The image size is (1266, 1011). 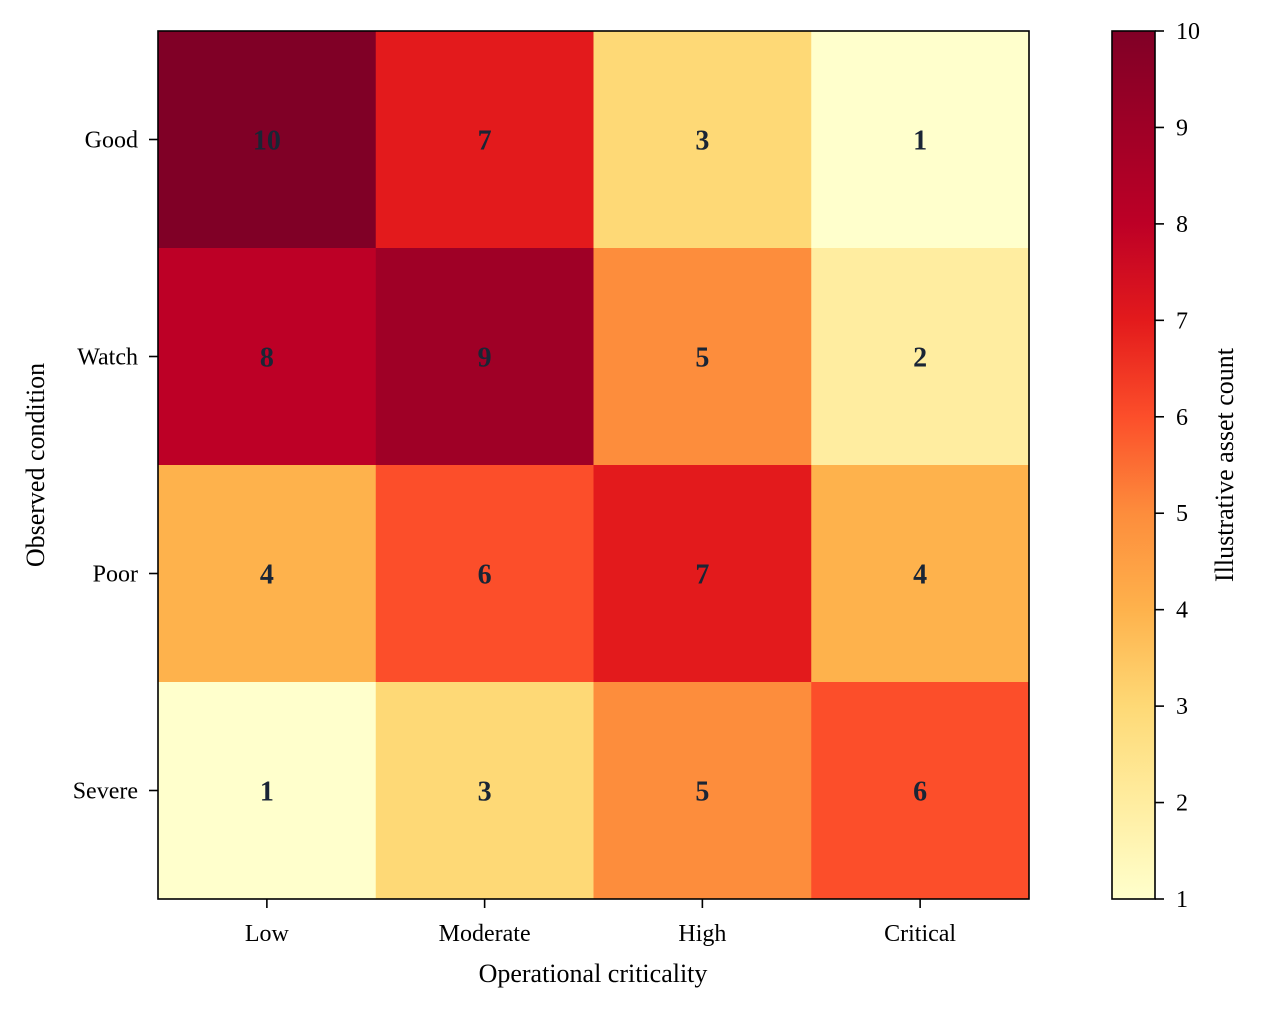 I want to click on heatmap-cell-watch-moderate, so click(x=484, y=357).